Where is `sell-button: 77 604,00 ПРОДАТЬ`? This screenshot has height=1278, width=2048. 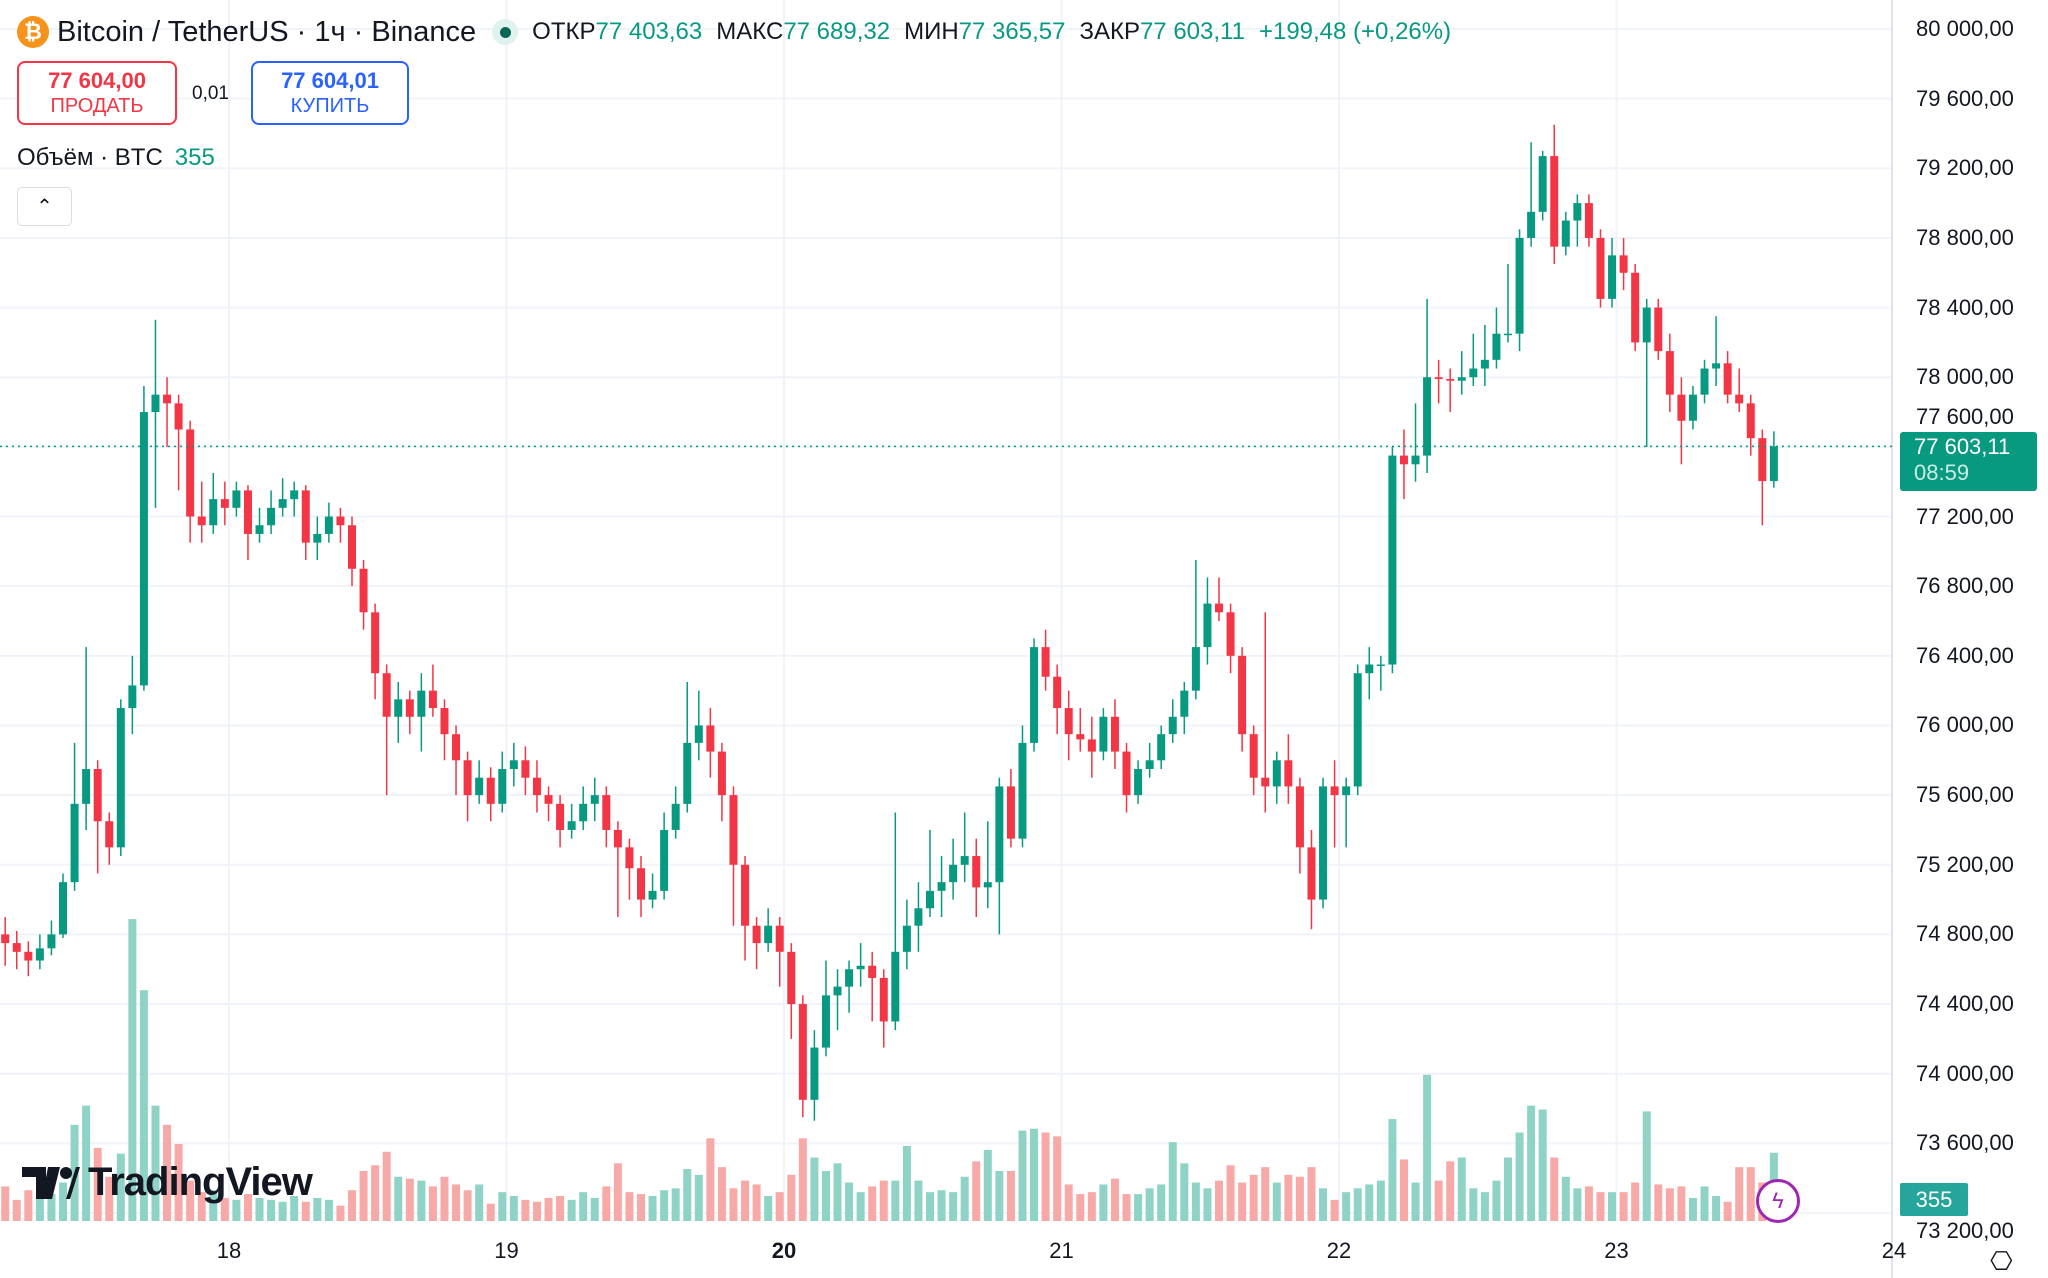
sell-button: 77 604,00 ПРОДАТЬ is located at coordinates (97, 93).